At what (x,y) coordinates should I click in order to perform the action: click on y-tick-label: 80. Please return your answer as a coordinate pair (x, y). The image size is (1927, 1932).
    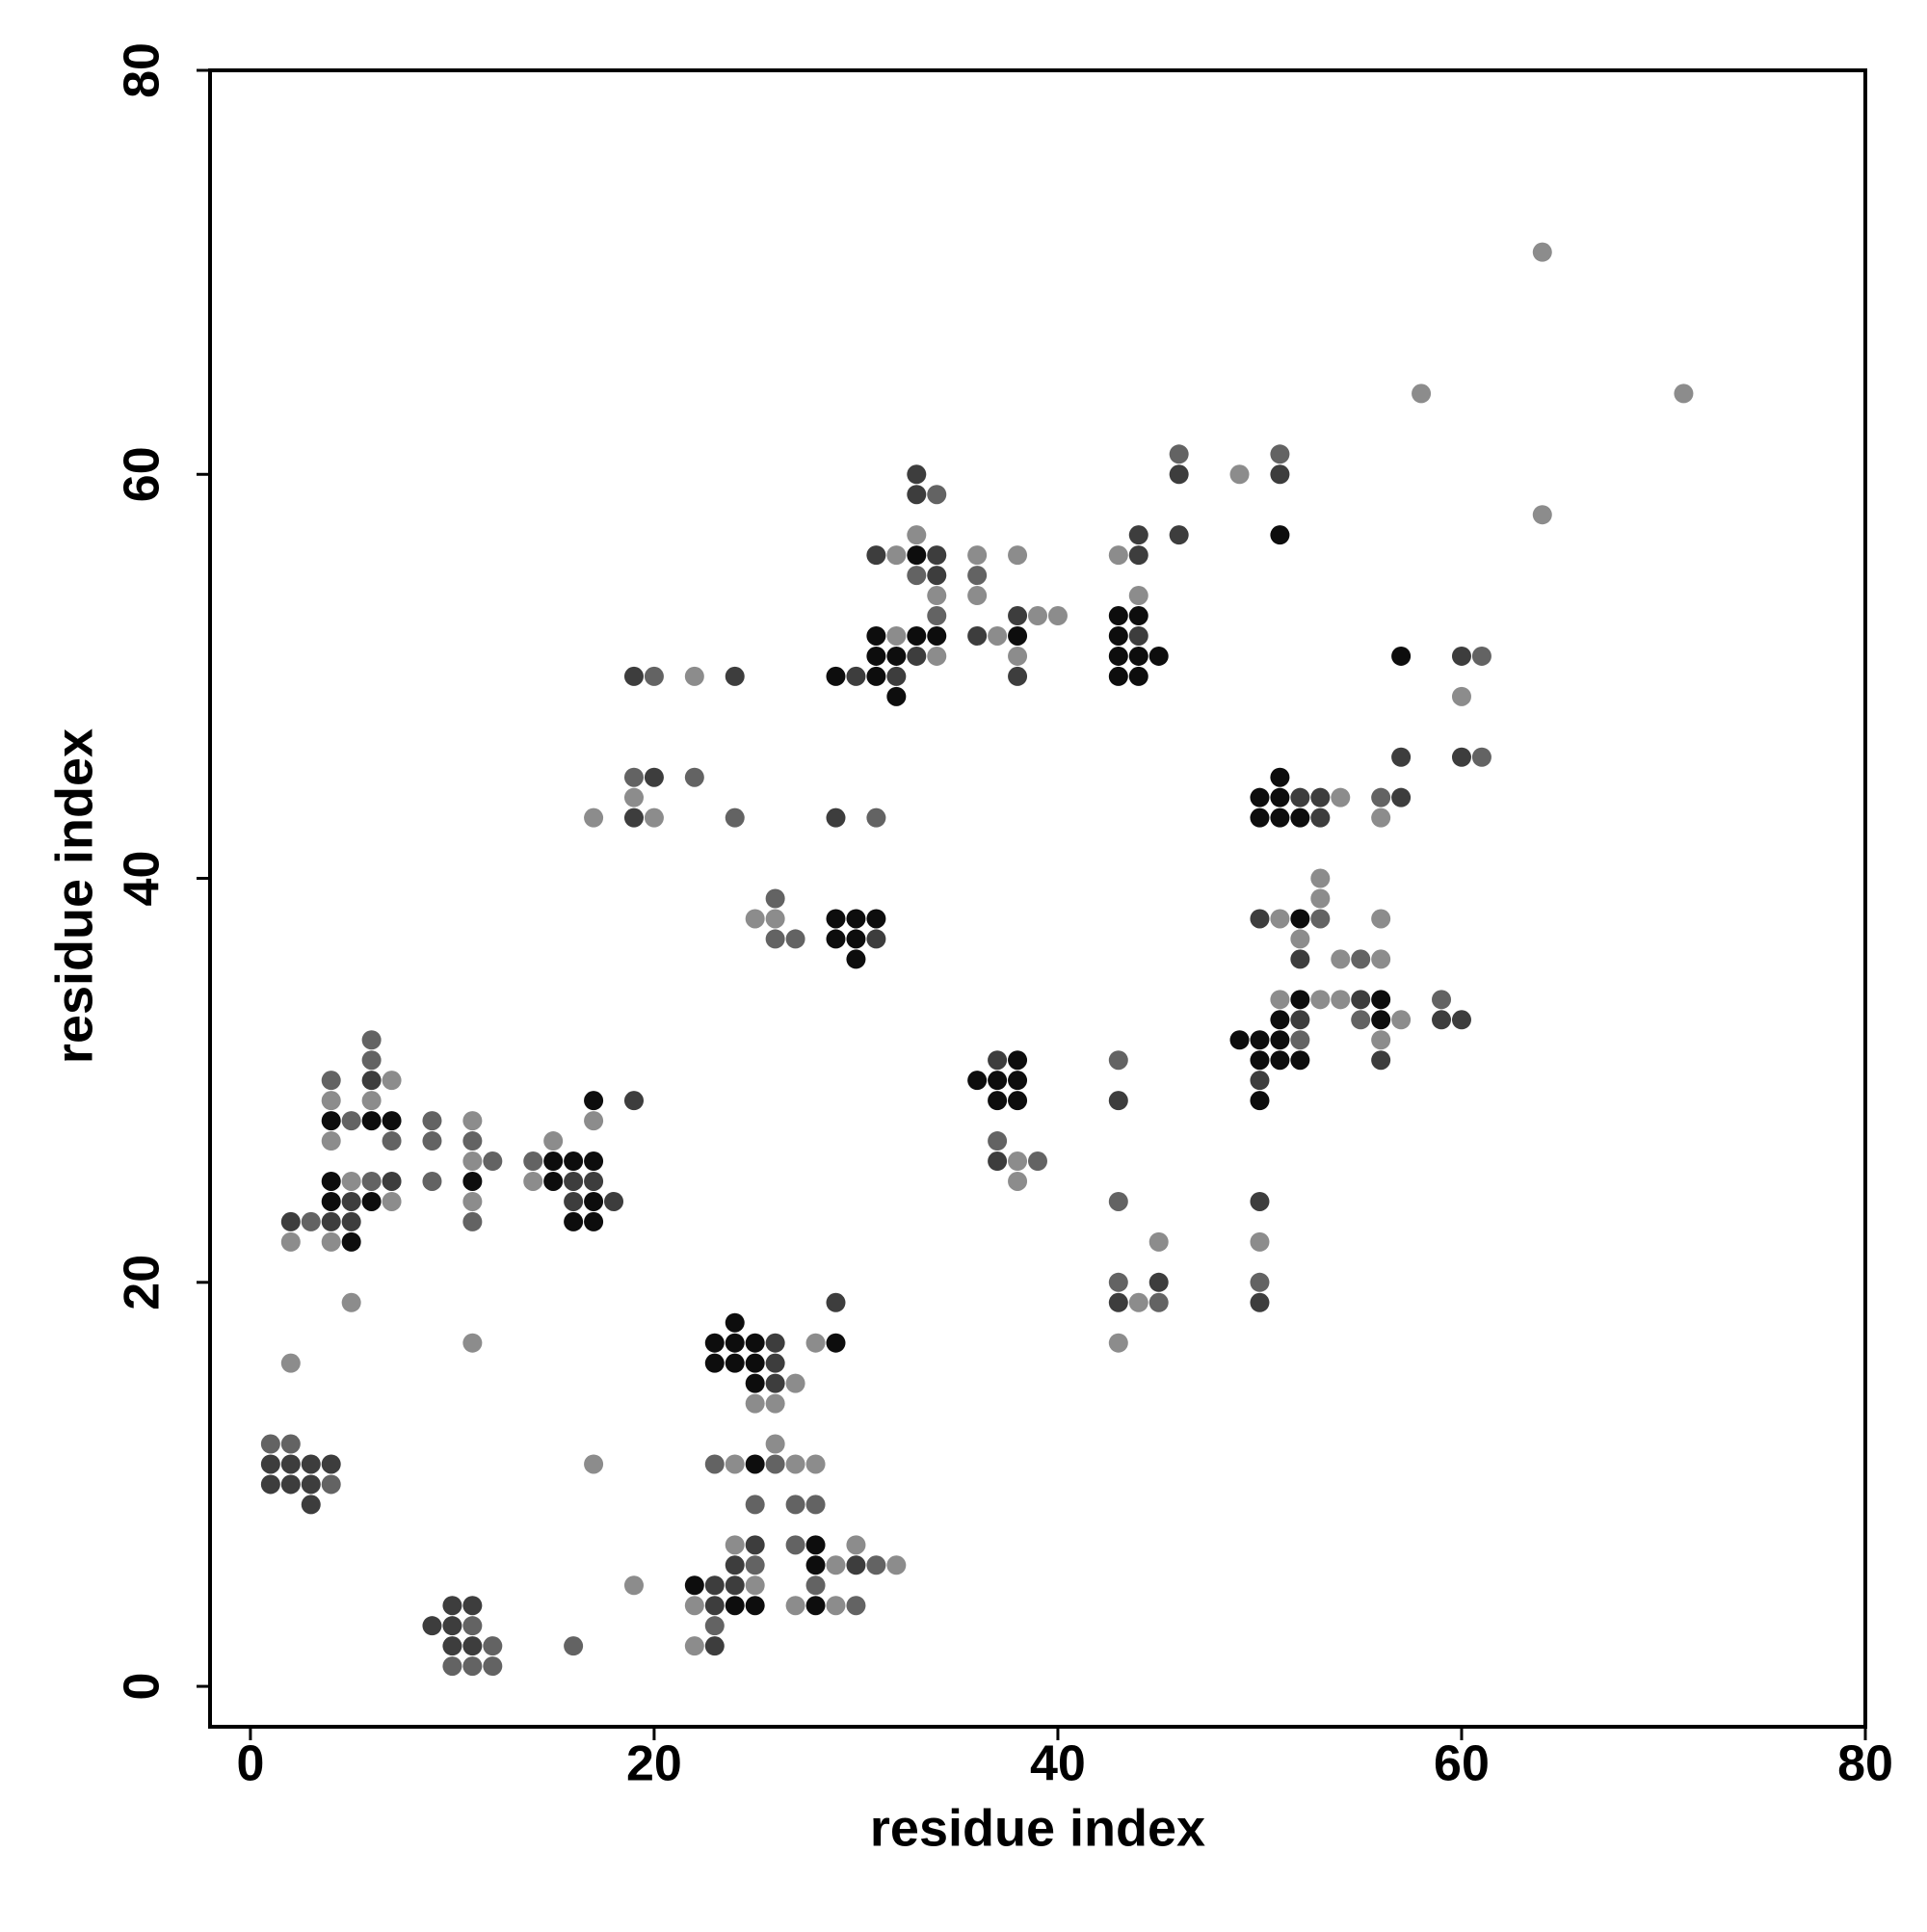
    Looking at the image, I should click on (143, 70).